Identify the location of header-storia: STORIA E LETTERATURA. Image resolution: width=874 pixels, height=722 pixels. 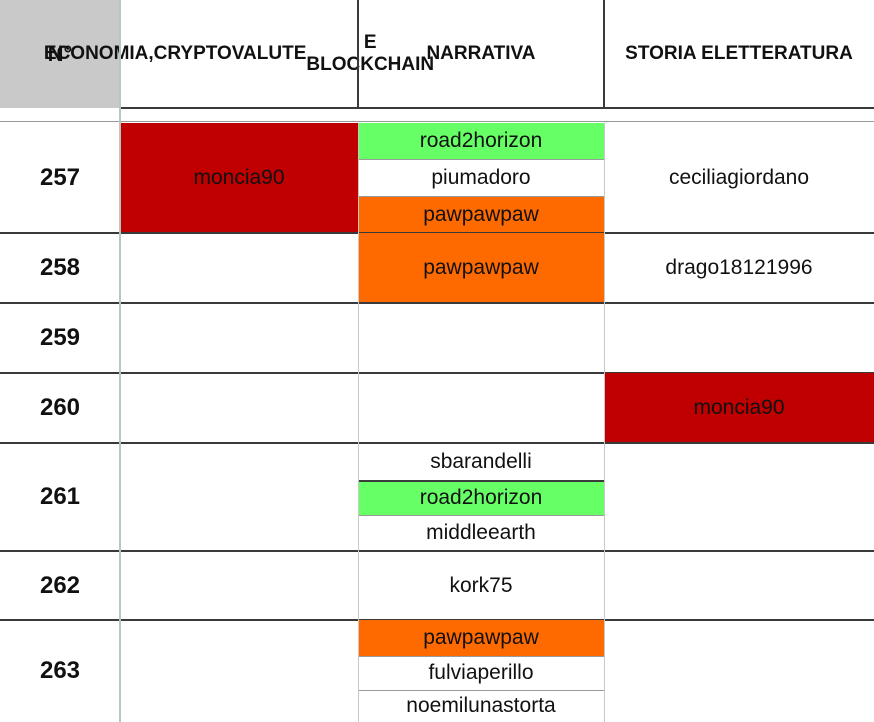
(739, 54).